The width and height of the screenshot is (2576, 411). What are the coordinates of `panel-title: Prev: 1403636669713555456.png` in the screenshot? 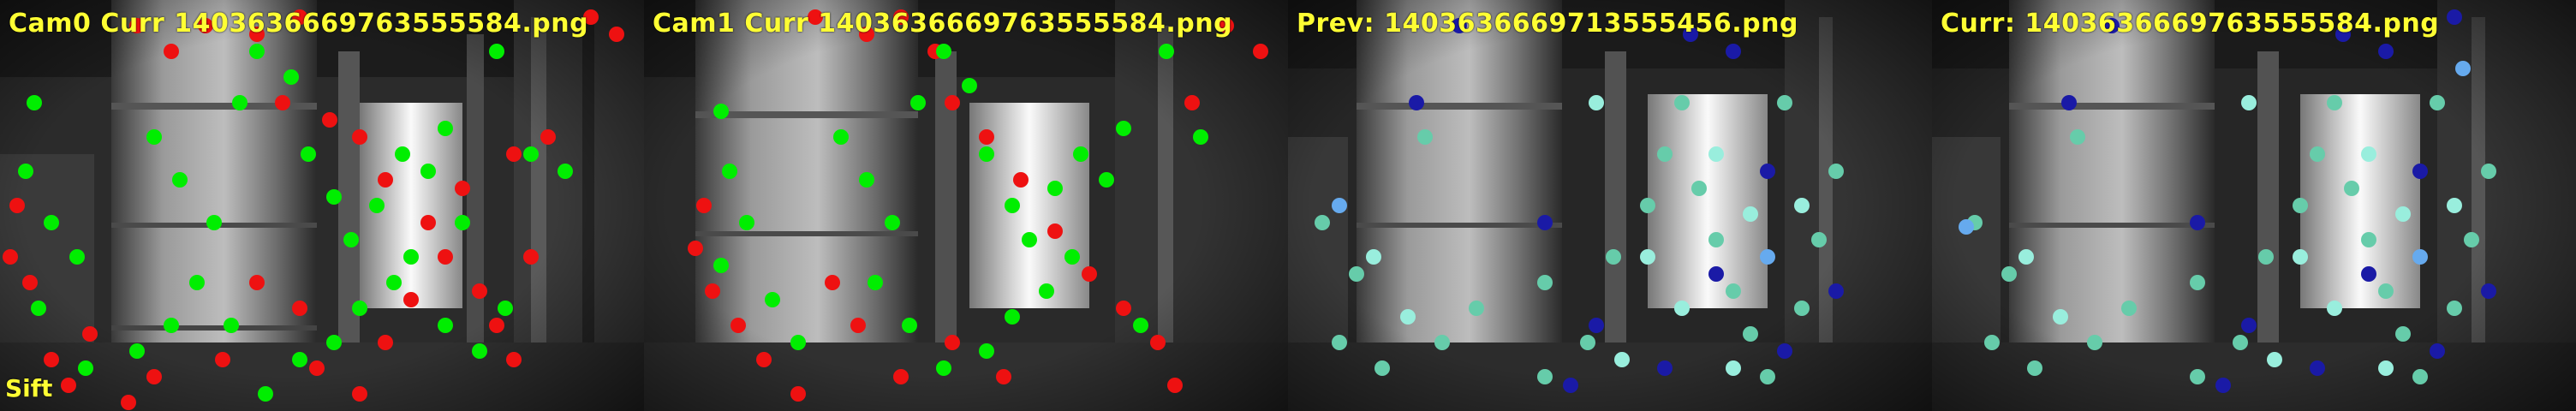 It's located at (1547, 24).